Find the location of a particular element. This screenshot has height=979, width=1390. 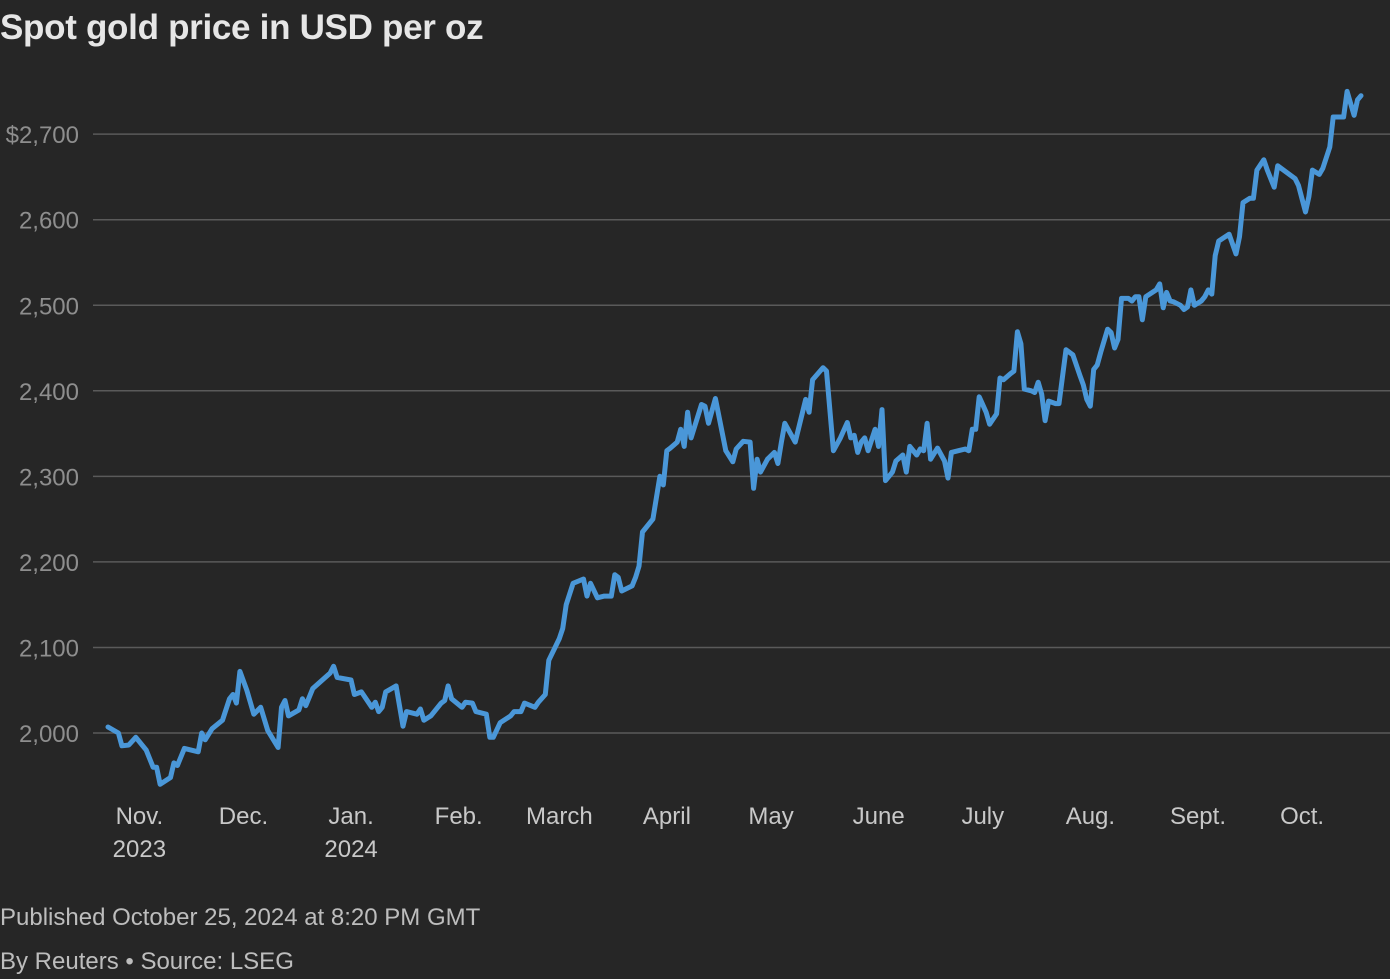

x-tick-label: Dec. is located at coordinates (243, 816).